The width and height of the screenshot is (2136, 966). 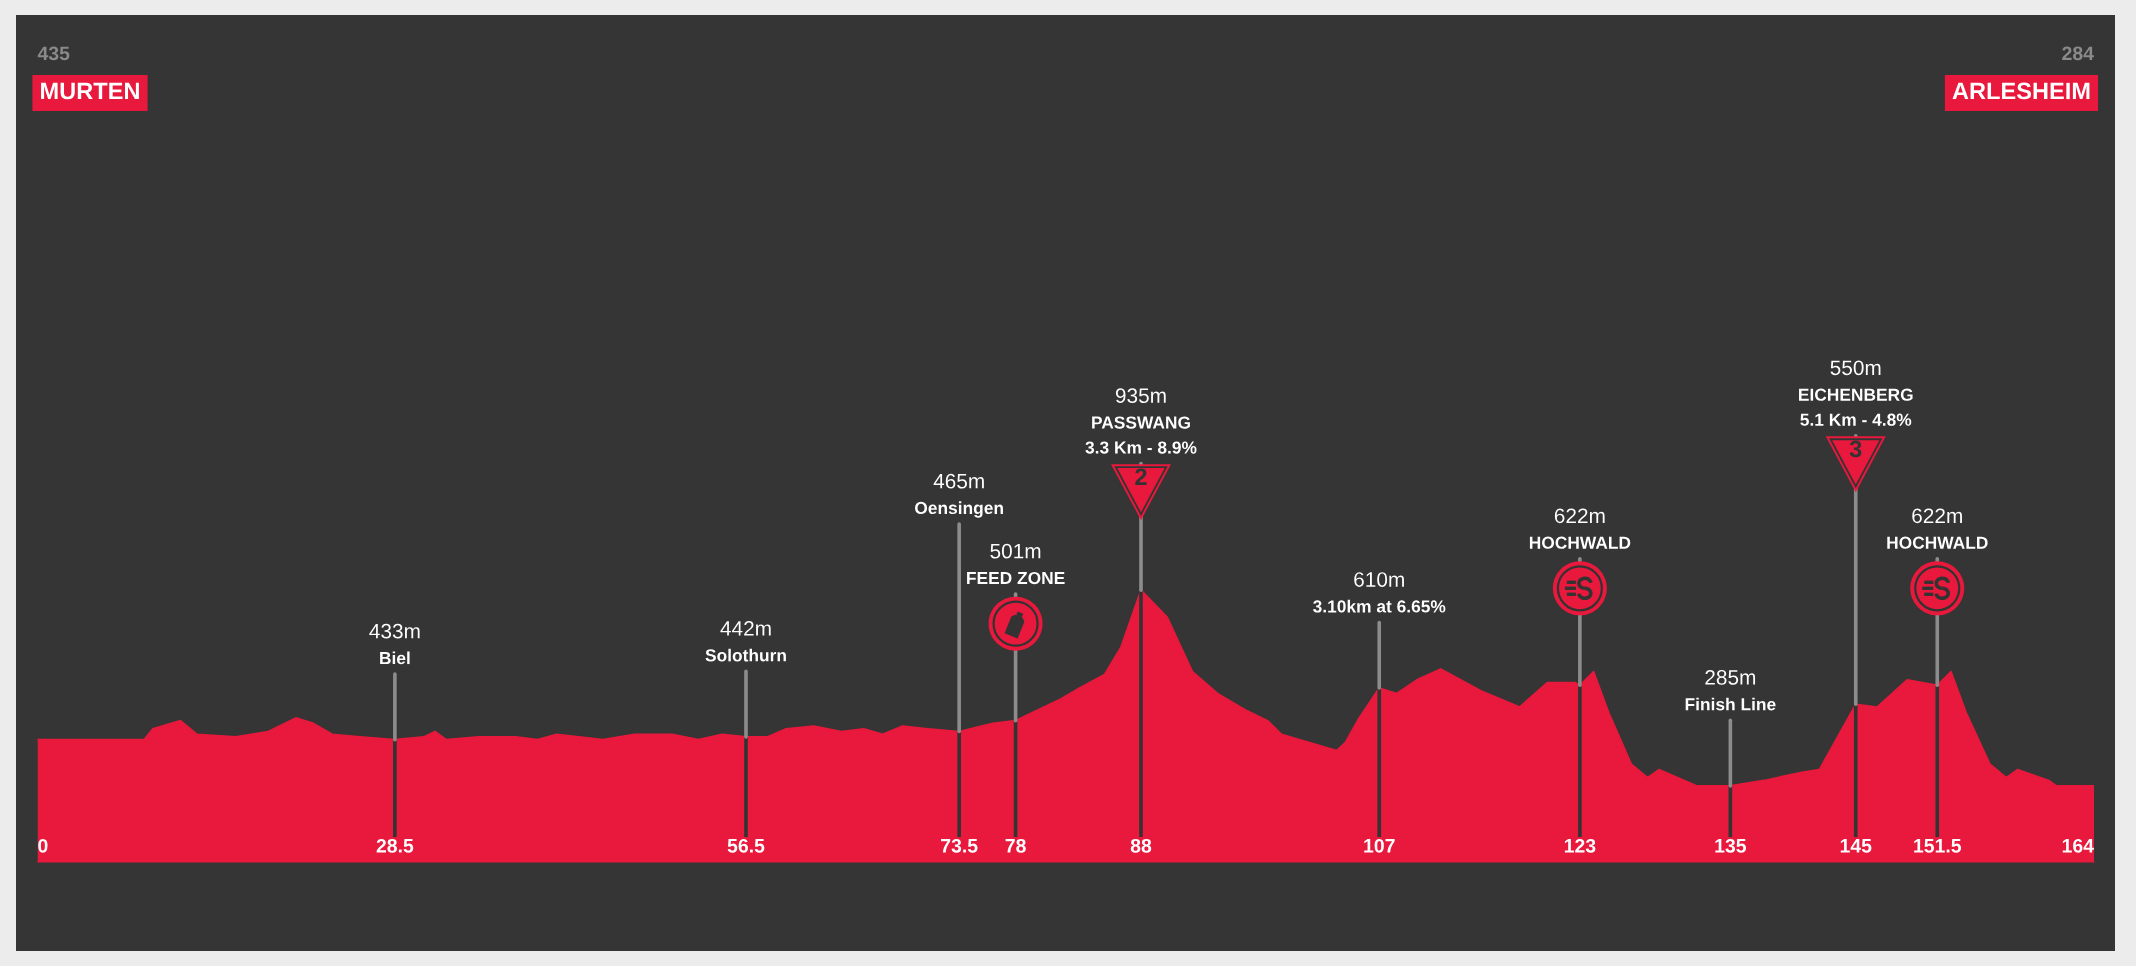 I want to click on x-tick-label: 123, so click(x=1580, y=845).